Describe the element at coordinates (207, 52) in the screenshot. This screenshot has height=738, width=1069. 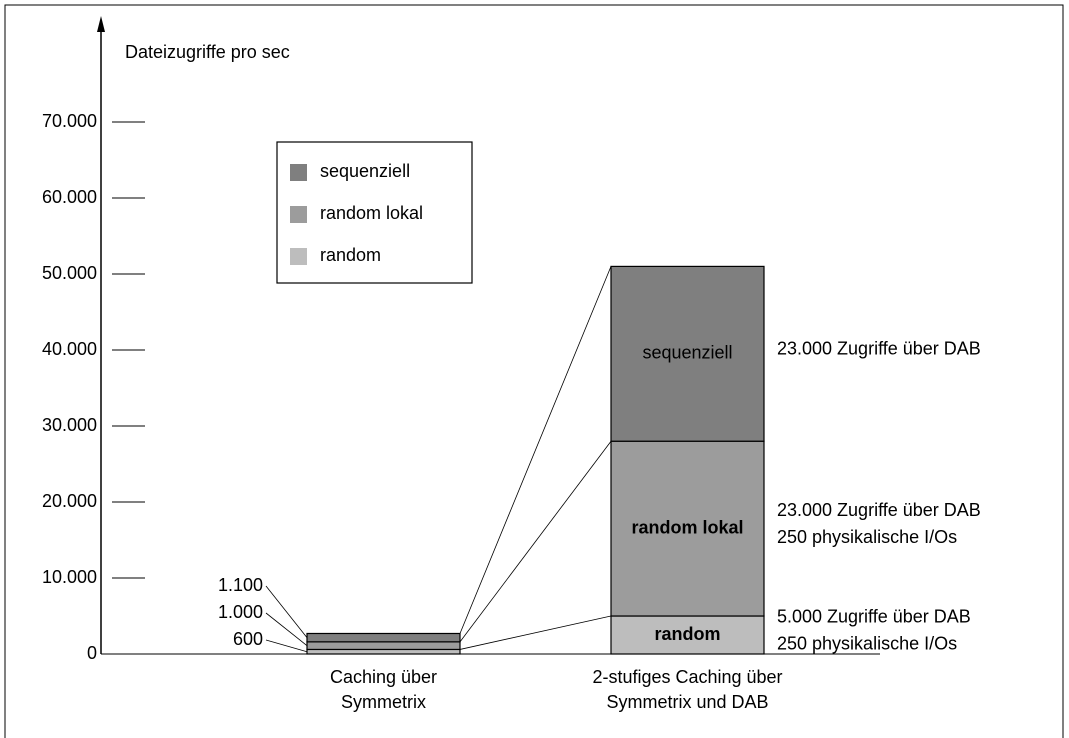
I see `y-axis-label: Dateizugriffe pro sec` at that location.